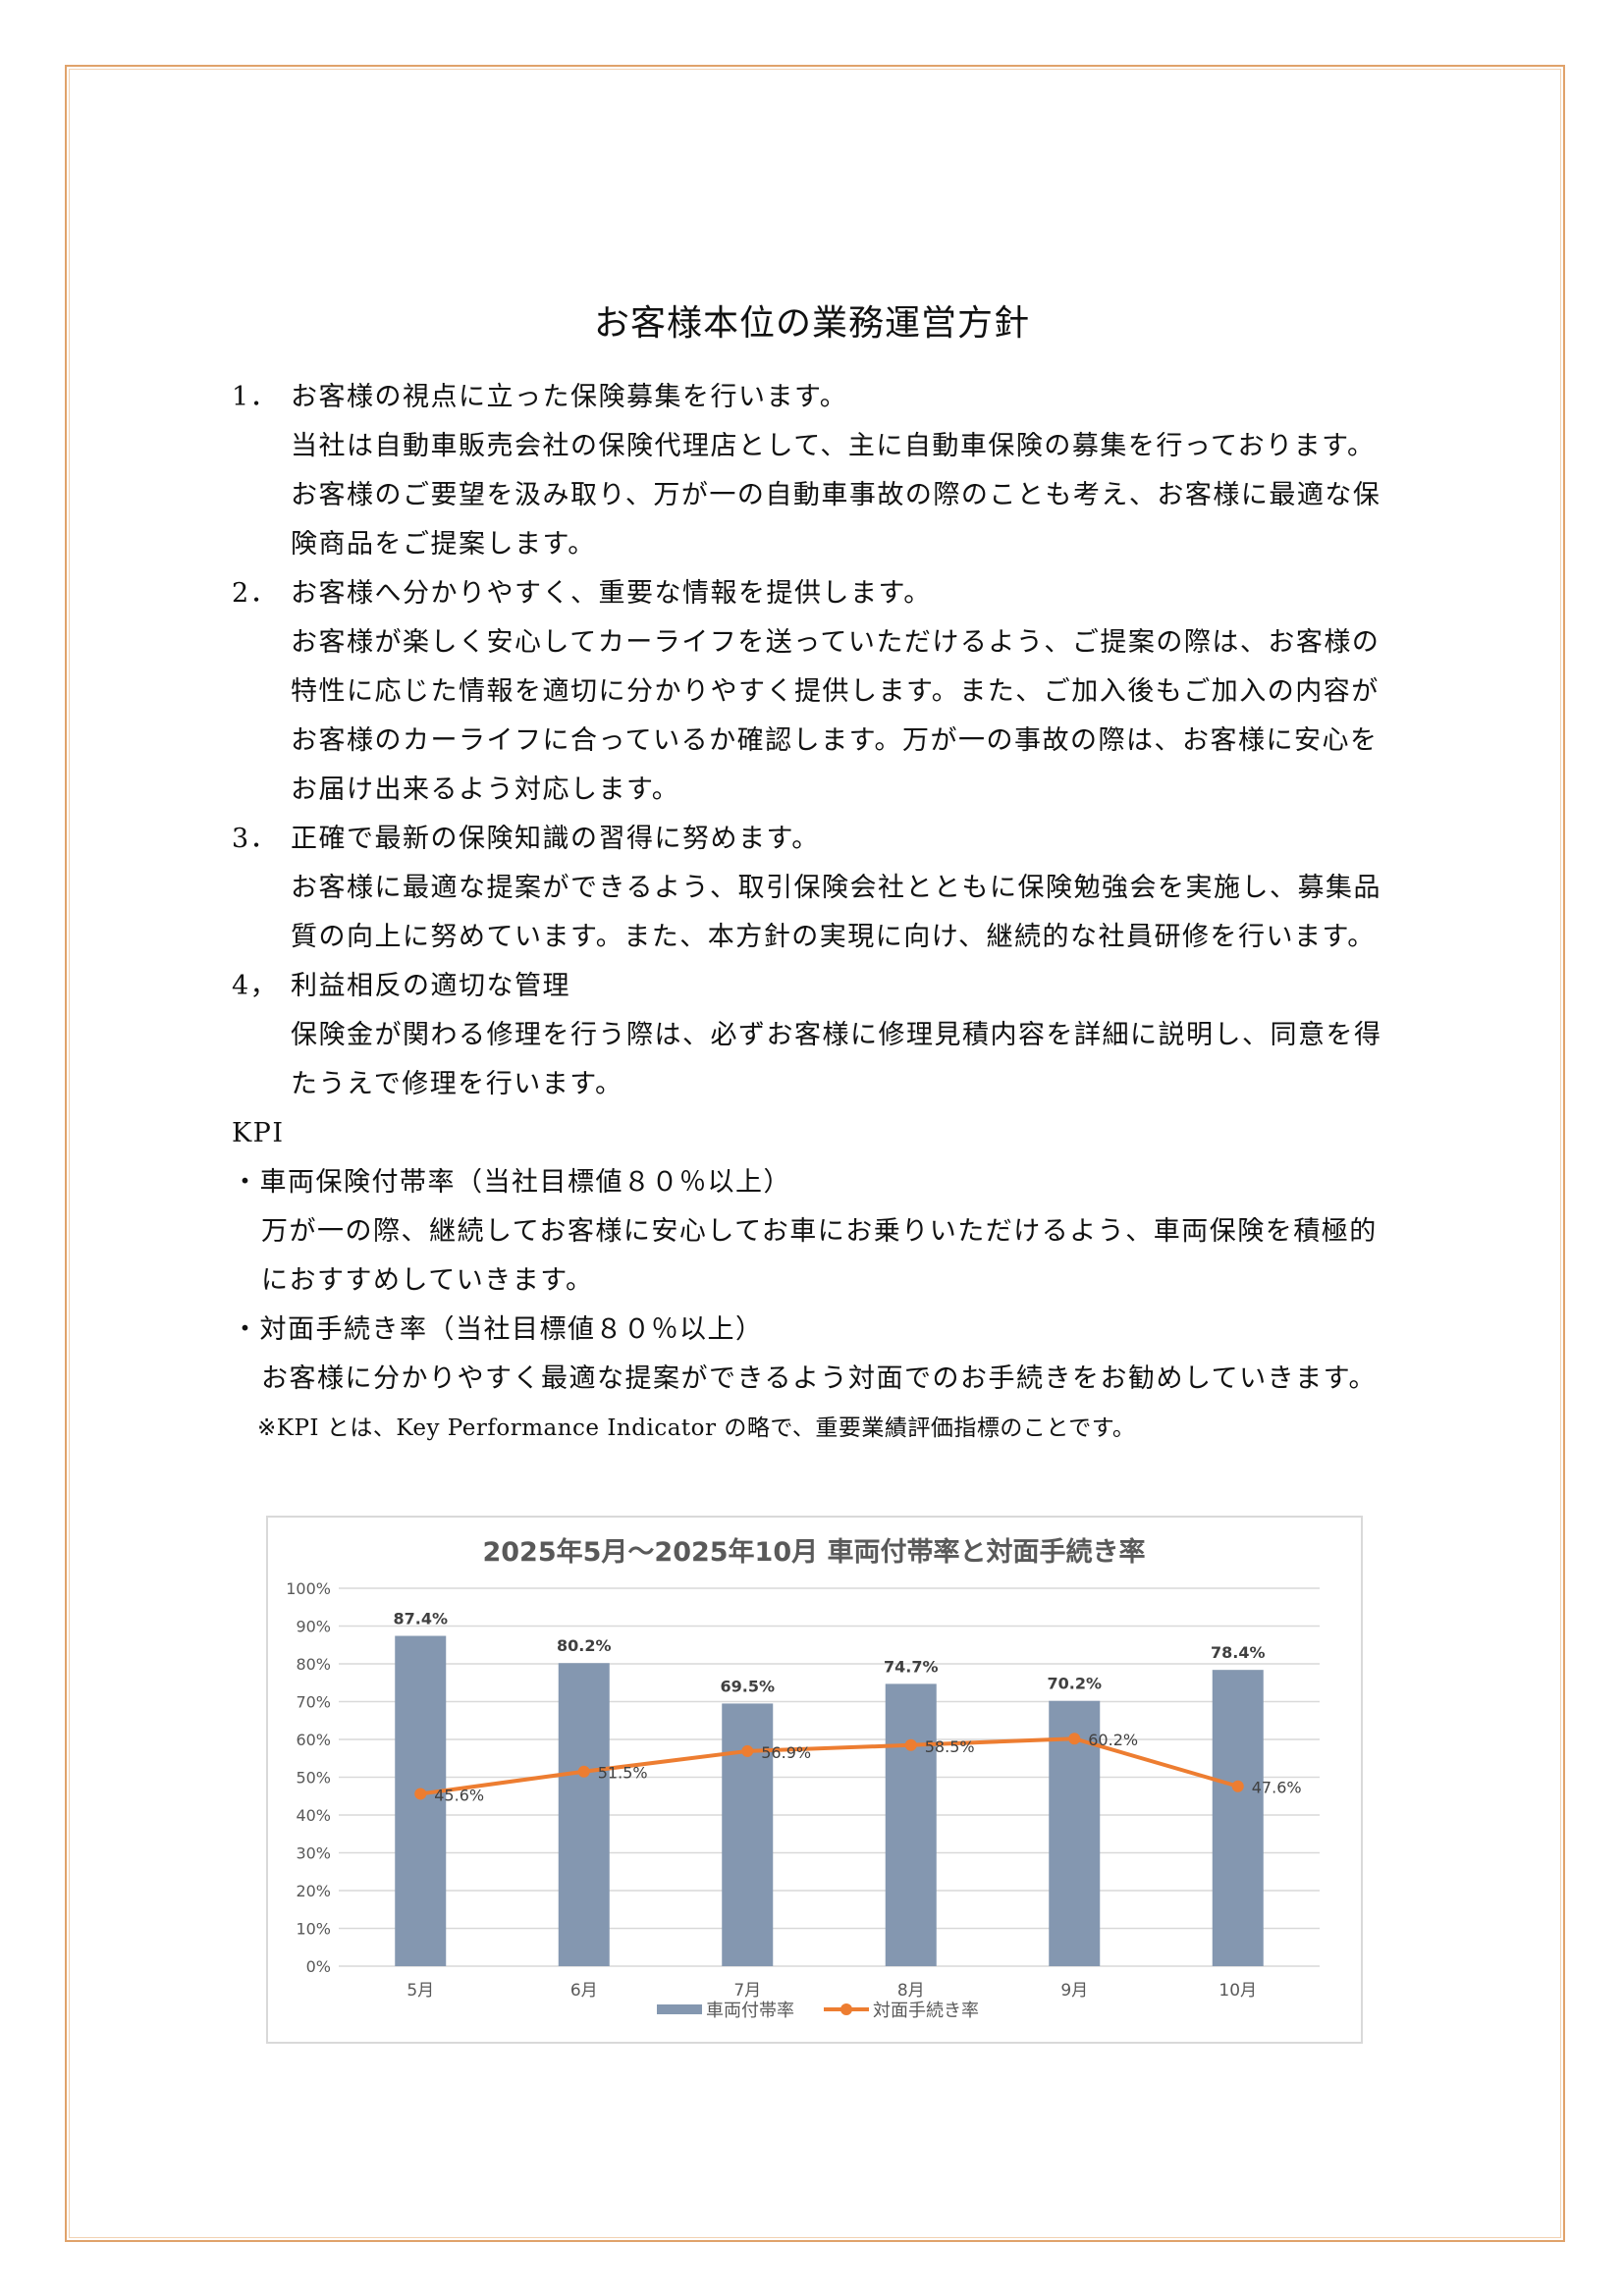 The image size is (1624, 2296). What do you see at coordinates (623, 1773) in the screenshot?
I see `line-data-label: 51.5%` at bounding box center [623, 1773].